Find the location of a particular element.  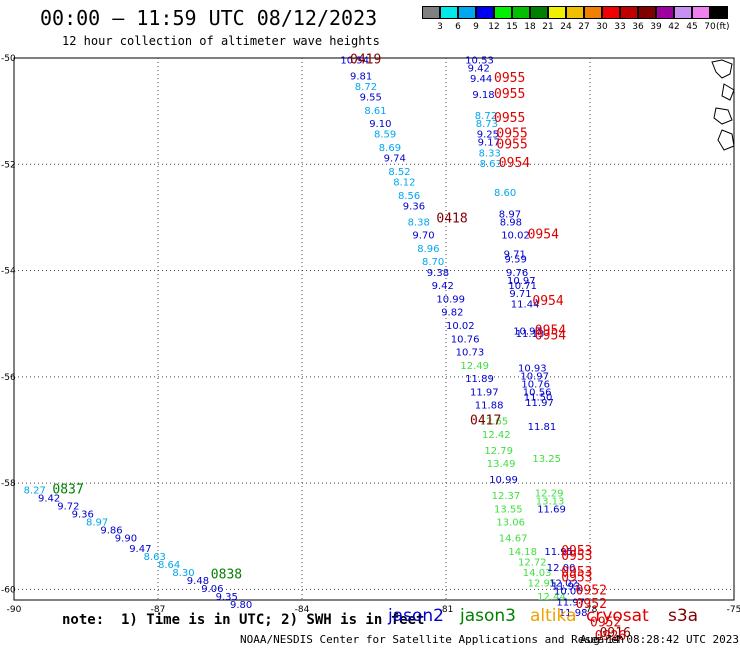

swh-value: 9.82 is located at coordinates (452, 313).